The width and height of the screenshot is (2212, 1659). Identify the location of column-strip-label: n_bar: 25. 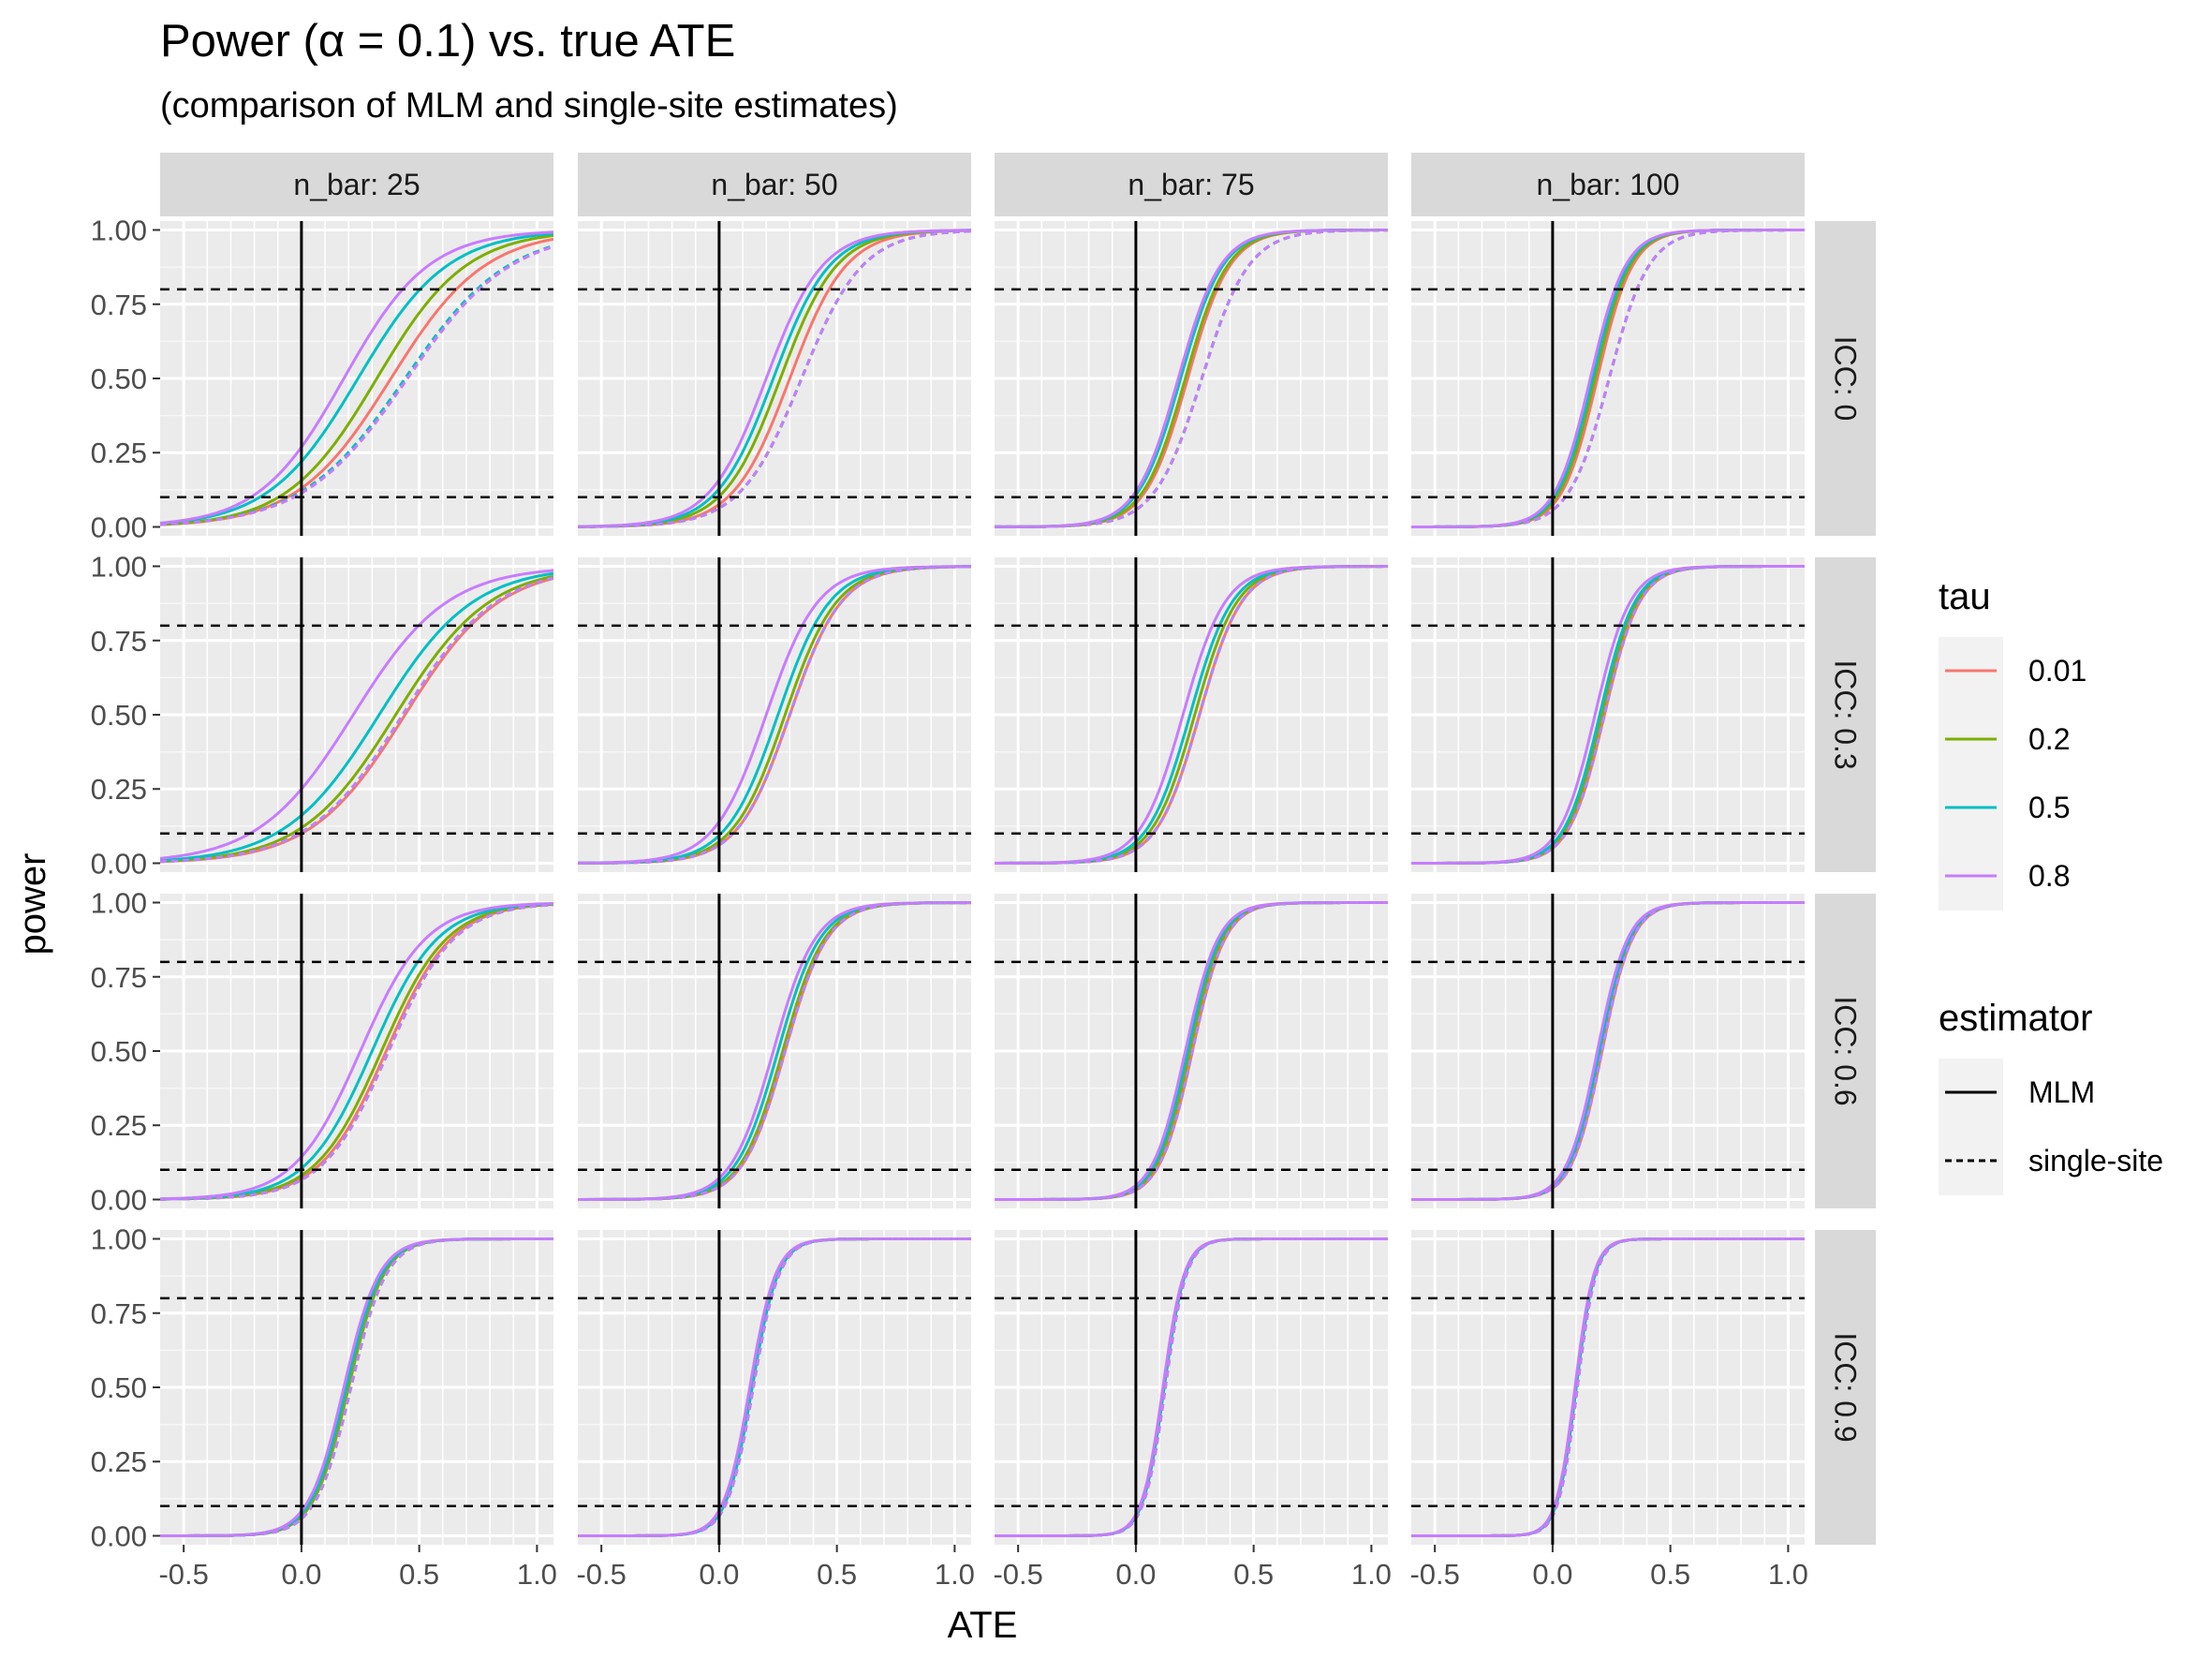
(356, 185).